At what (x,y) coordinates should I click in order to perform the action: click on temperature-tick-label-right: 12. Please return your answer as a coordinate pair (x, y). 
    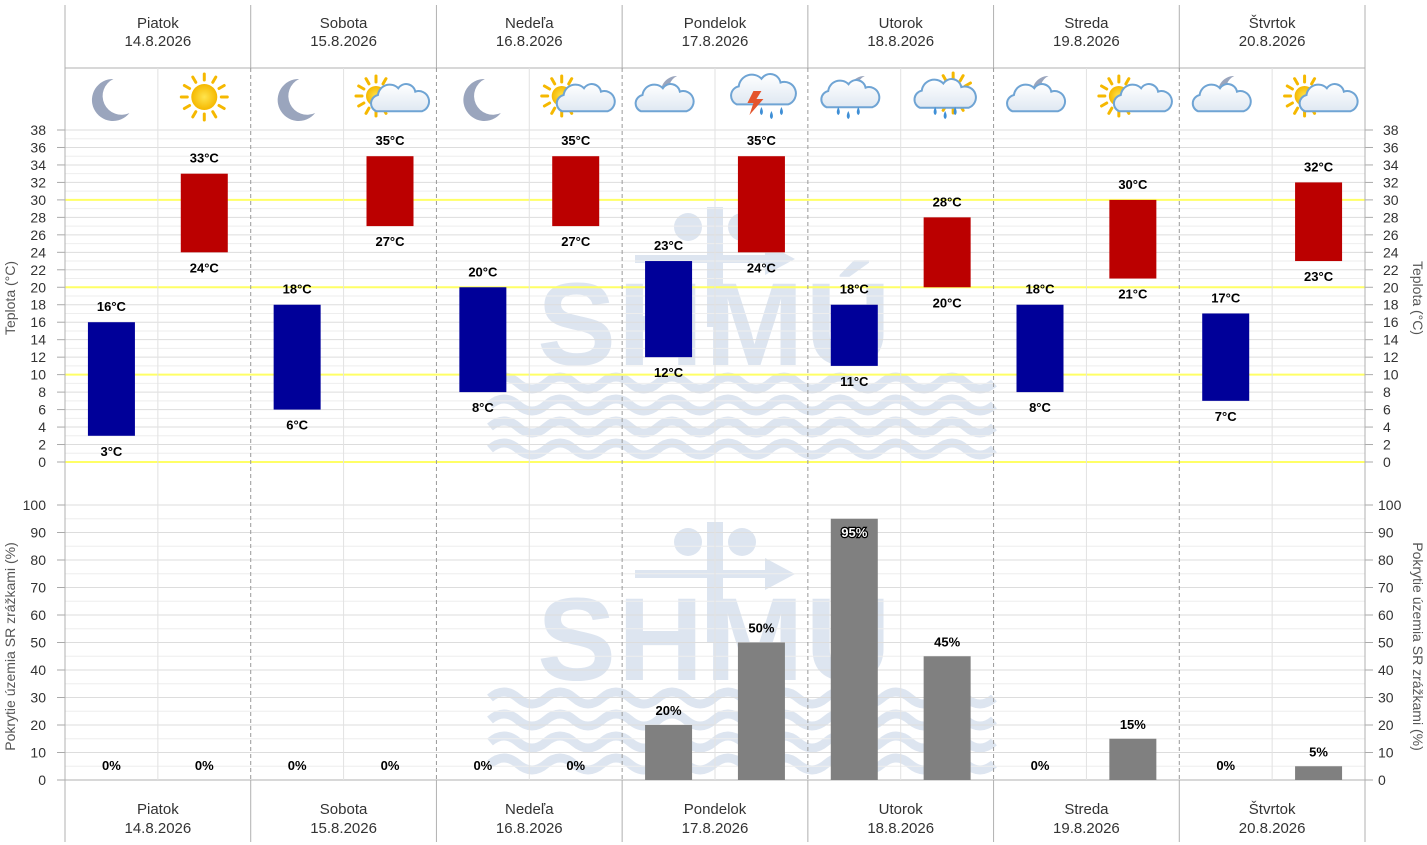
    Looking at the image, I should click on (1391, 357).